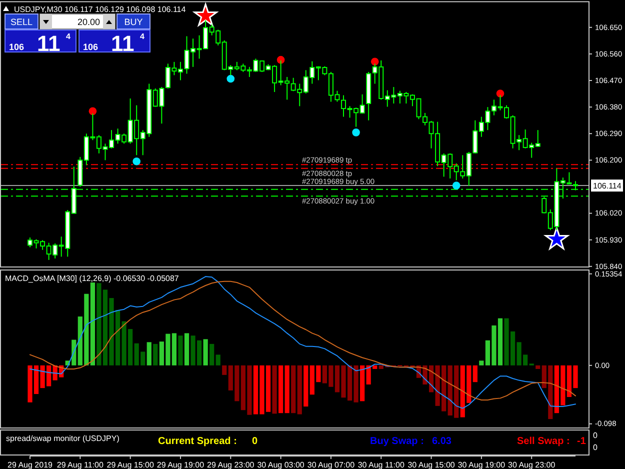 The image size is (625, 469). What do you see at coordinates (397, 441) in the screenshot?
I see `text: Buy Swap :` at bounding box center [397, 441].